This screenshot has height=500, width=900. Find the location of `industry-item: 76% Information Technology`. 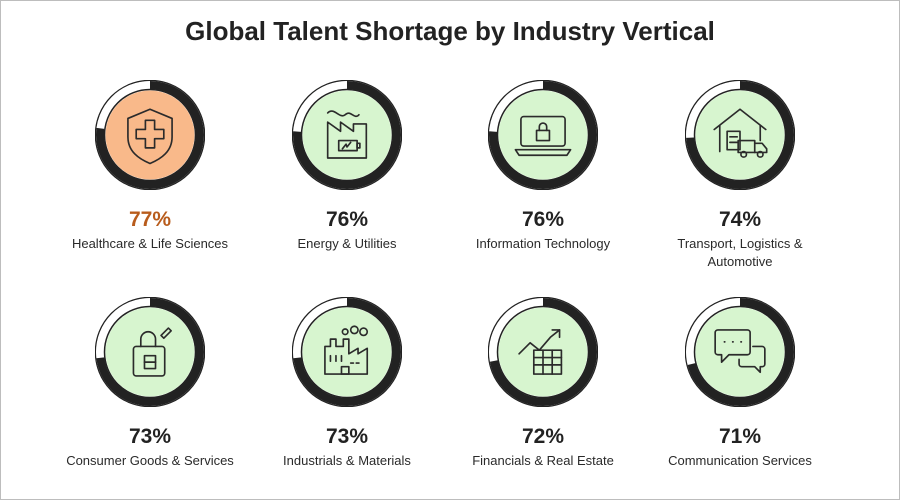

industry-item: 76% Information Technology is located at coordinates (543, 166).